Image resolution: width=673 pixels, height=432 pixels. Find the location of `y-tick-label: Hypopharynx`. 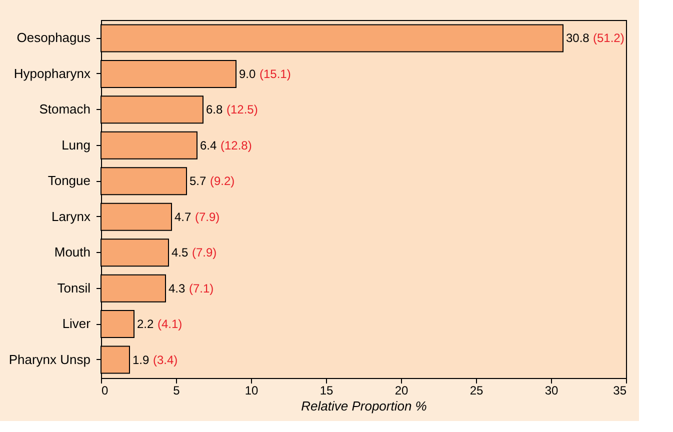

y-tick-label: Hypopharynx is located at coordinates (52, 73).